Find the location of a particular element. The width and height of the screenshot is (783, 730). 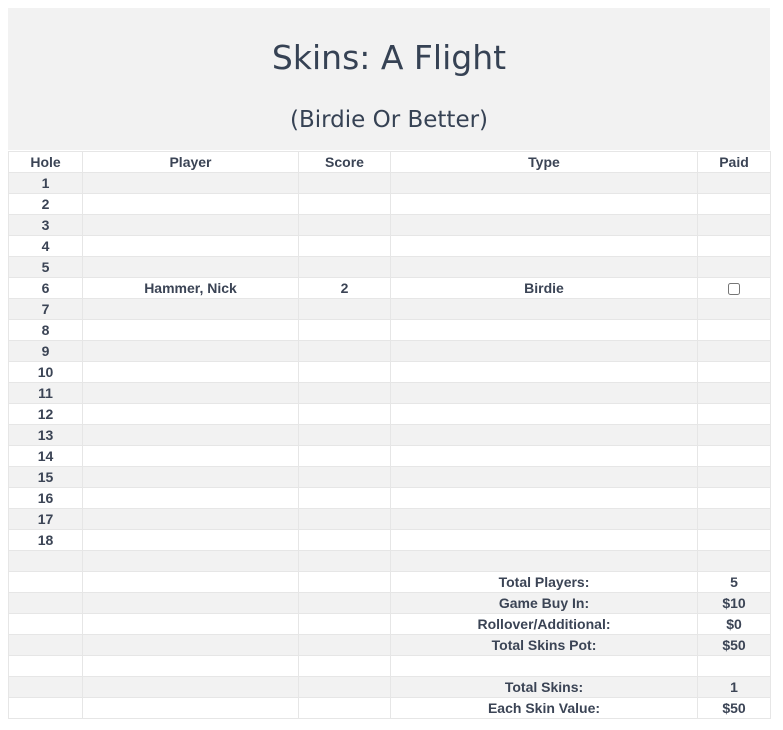

summary-value: $50 is located at coordinates (734, 645).